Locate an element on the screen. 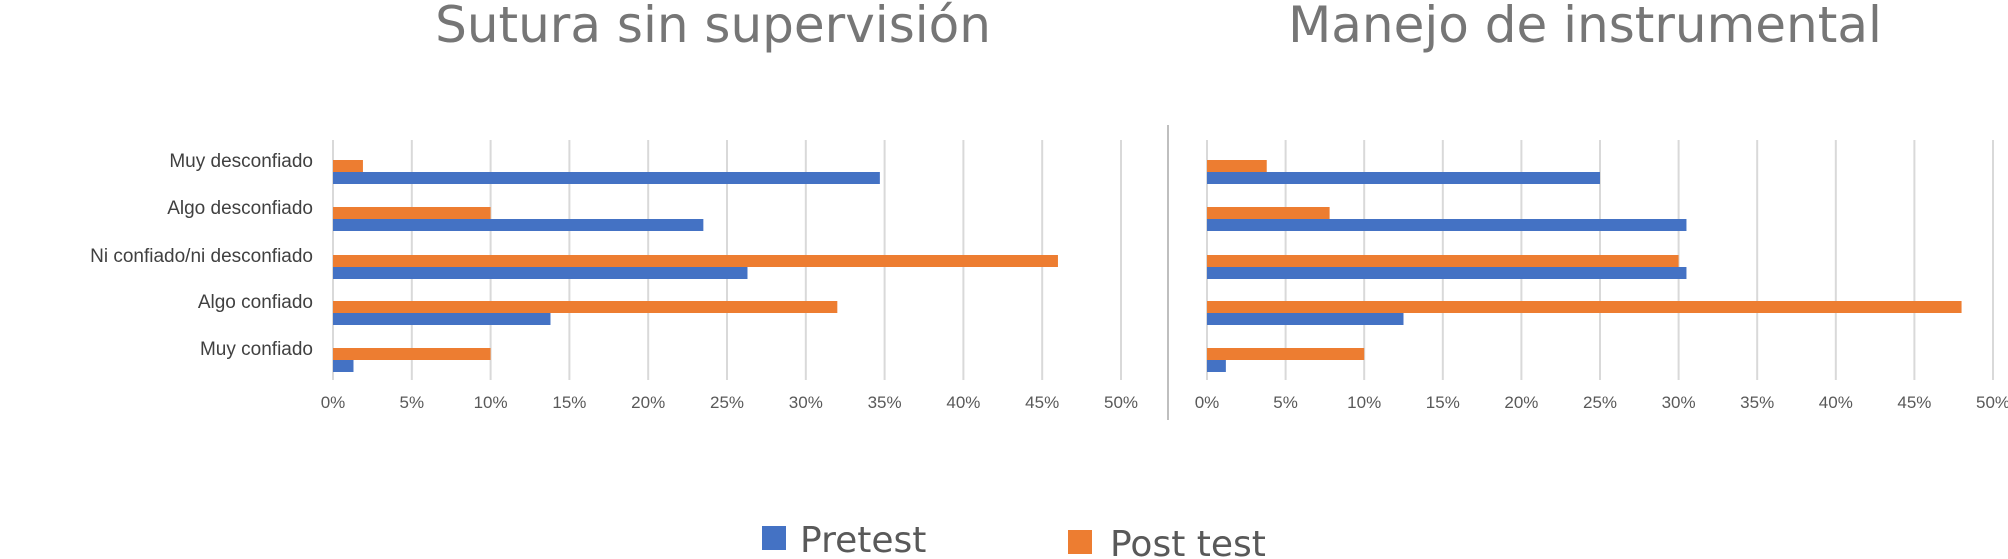 The width and height of the screenshot is (2008, 559). category-label: Muy confiado is located at coordinates (256, 349).